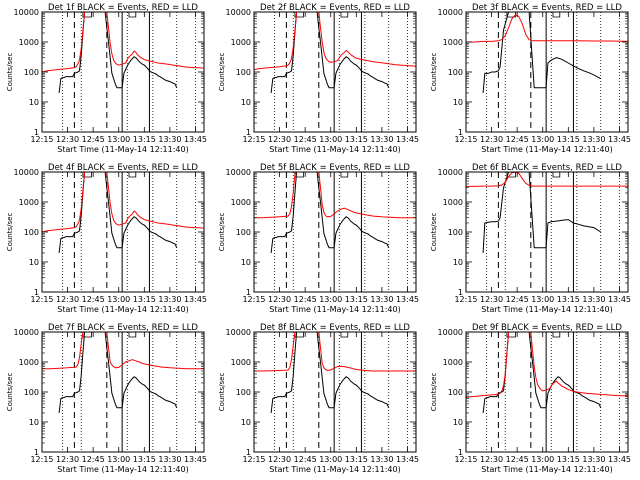  Describe the element at coordinates (547, 328) in the screenshot. I see `panel-title: Det 9f BLACK = Events, RED = LLD` at that location.